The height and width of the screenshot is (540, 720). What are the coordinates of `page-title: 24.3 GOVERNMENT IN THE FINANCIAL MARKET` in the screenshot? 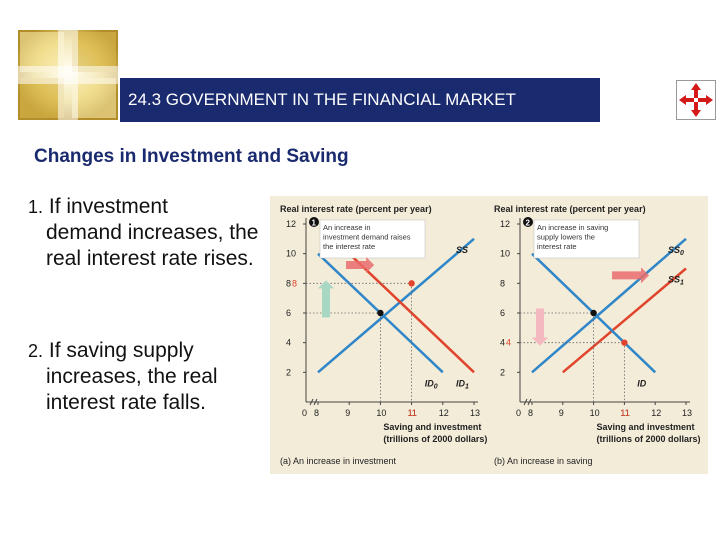 It's located at (322, 99).